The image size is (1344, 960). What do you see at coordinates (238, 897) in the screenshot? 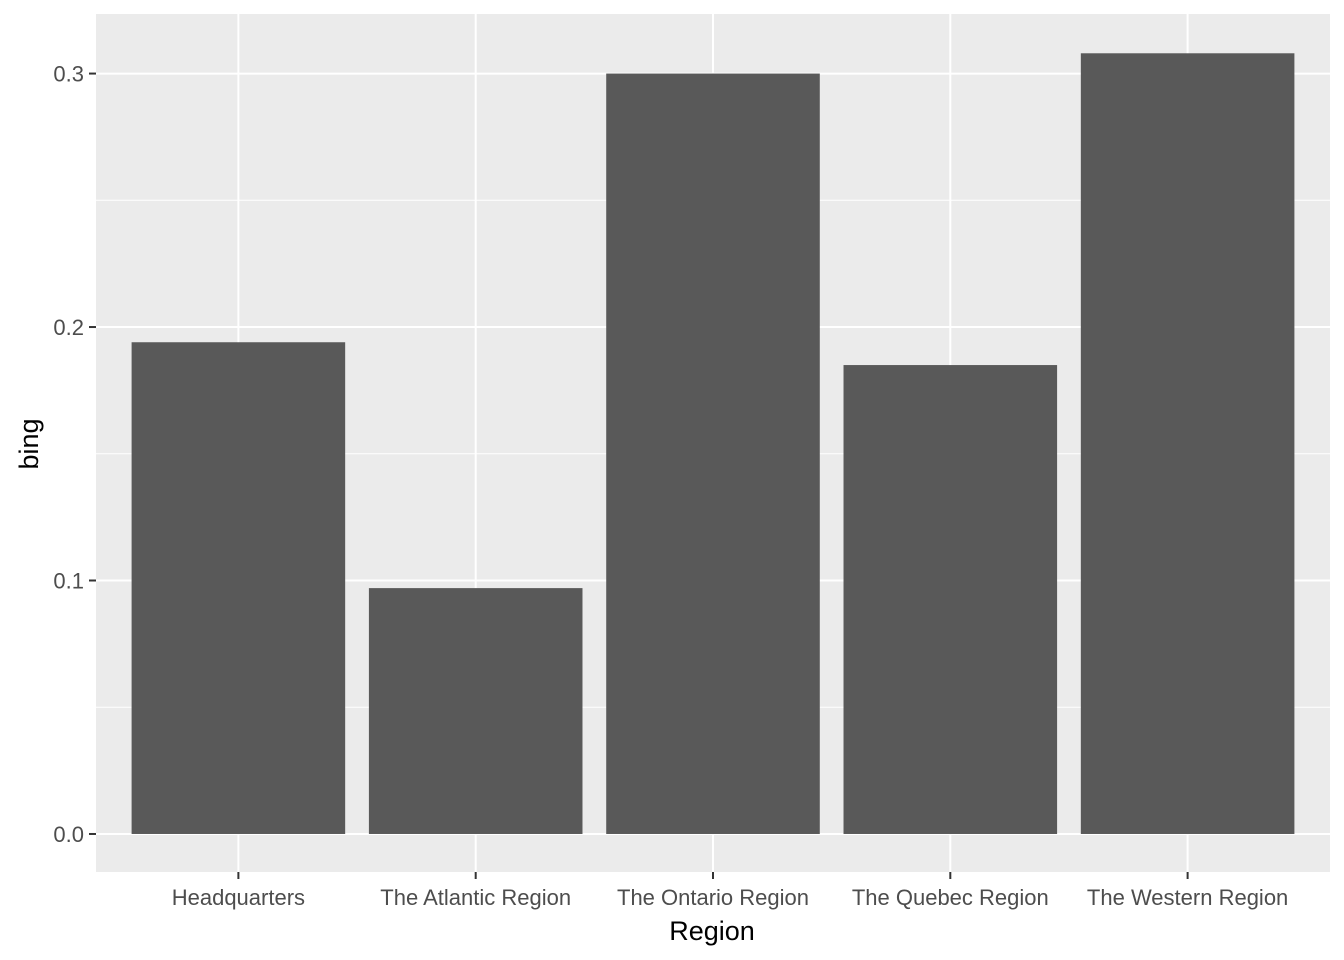
I see `x-tick-label: Headquarters` at bounding box center [238, 897].